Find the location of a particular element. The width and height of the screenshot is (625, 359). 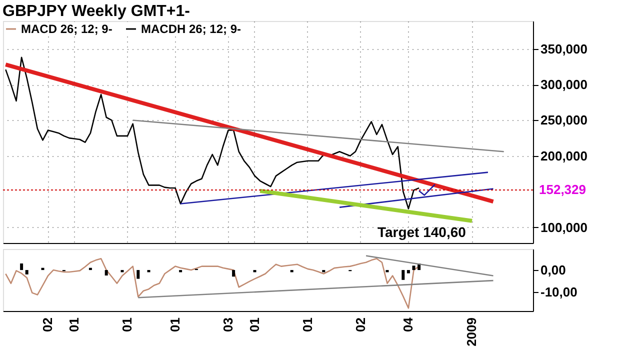

y-tick-label: 300,000 is located at coordinates (564, 84).